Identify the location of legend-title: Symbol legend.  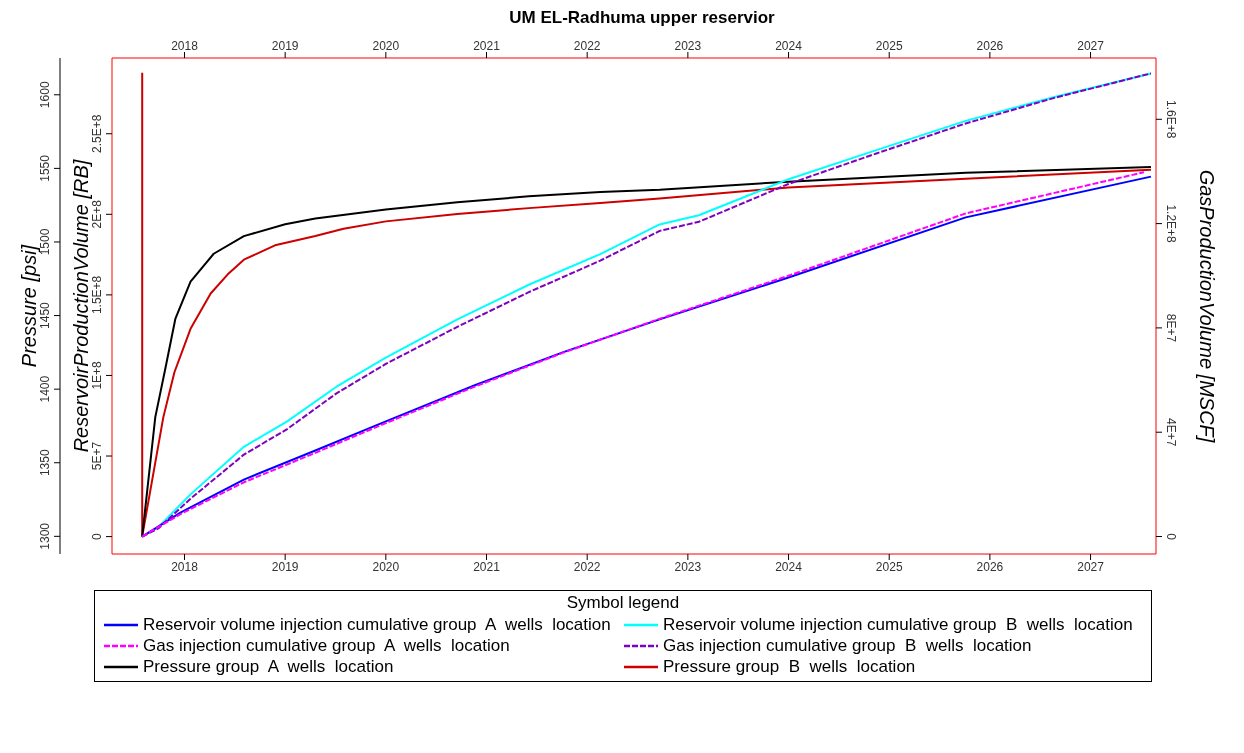
(623, 603).